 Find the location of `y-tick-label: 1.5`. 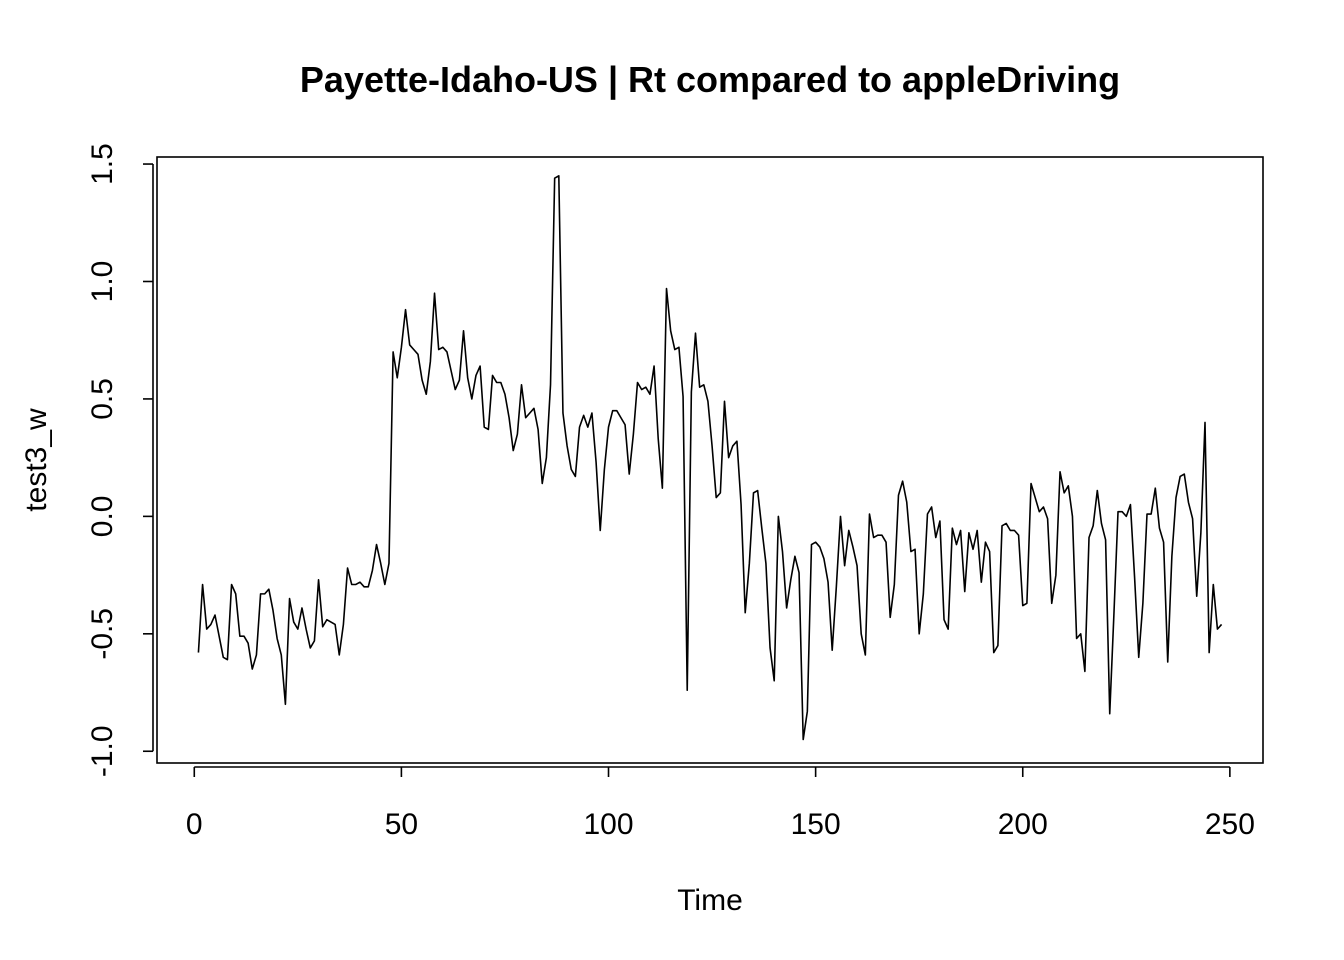

y-tick-label: 1.5 is located at coordinates (102, 164).